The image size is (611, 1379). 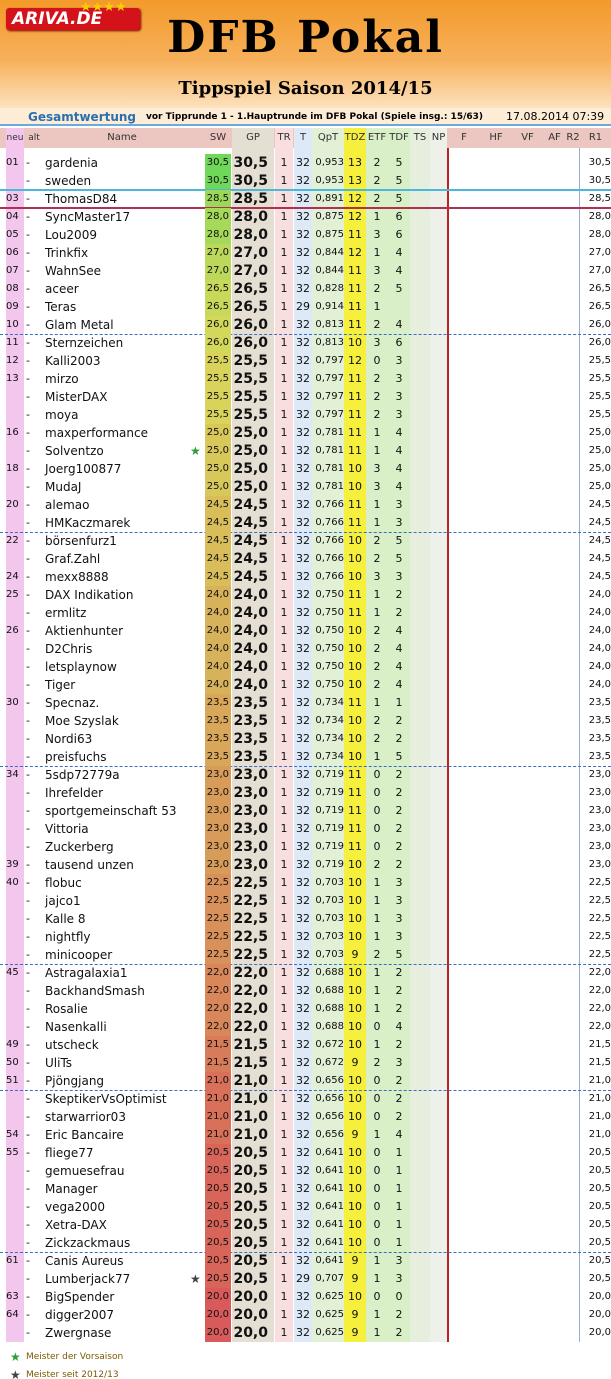 What do you see at coordinates (329, 846) in the screenshot?
I see `cell-qpt: 0,719` at bounding box center [329, 846].